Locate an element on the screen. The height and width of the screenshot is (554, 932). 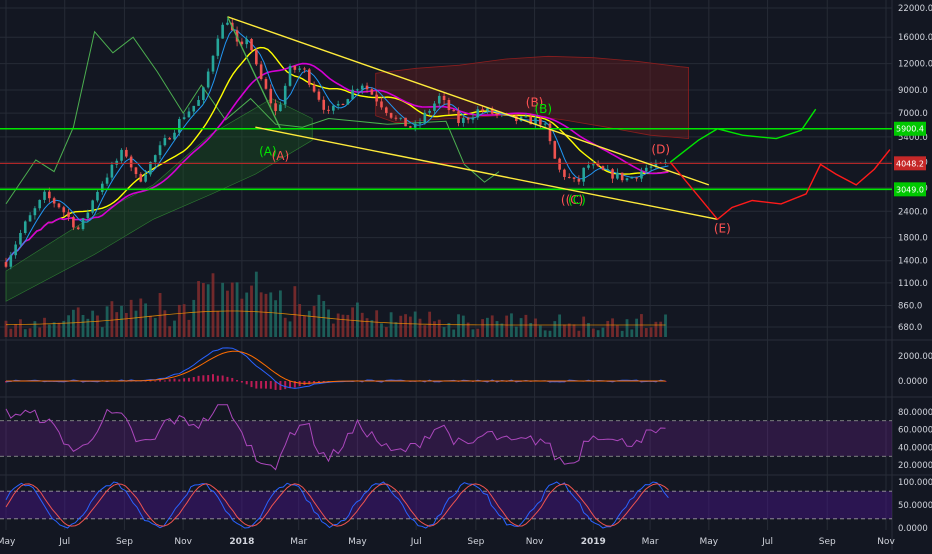
stoch-tick-label: 50.0000 is located at coordinates (915, 506).